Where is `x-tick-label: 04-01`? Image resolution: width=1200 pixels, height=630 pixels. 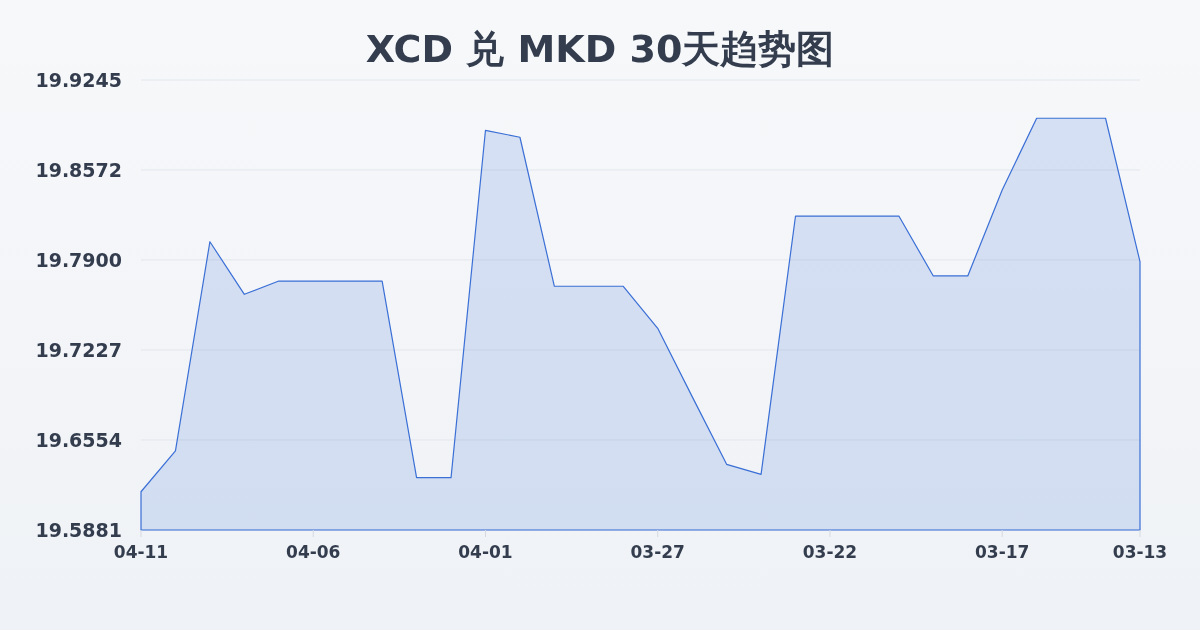 x-tick-label: 04-01 is located at coordinates (485, 552).